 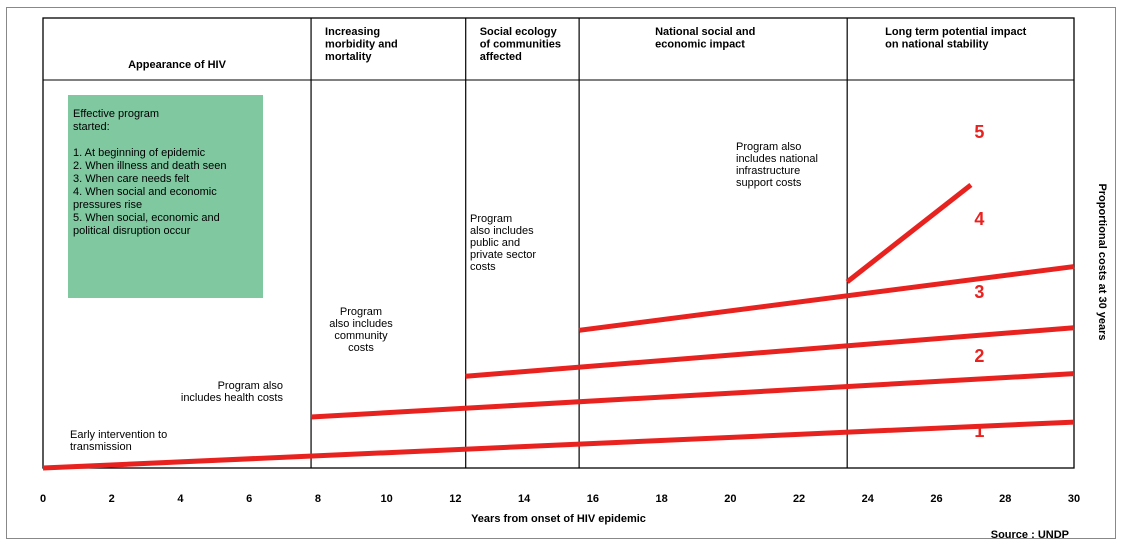 I want to click on x-tick-label: 8, so click(x=318, y=499).